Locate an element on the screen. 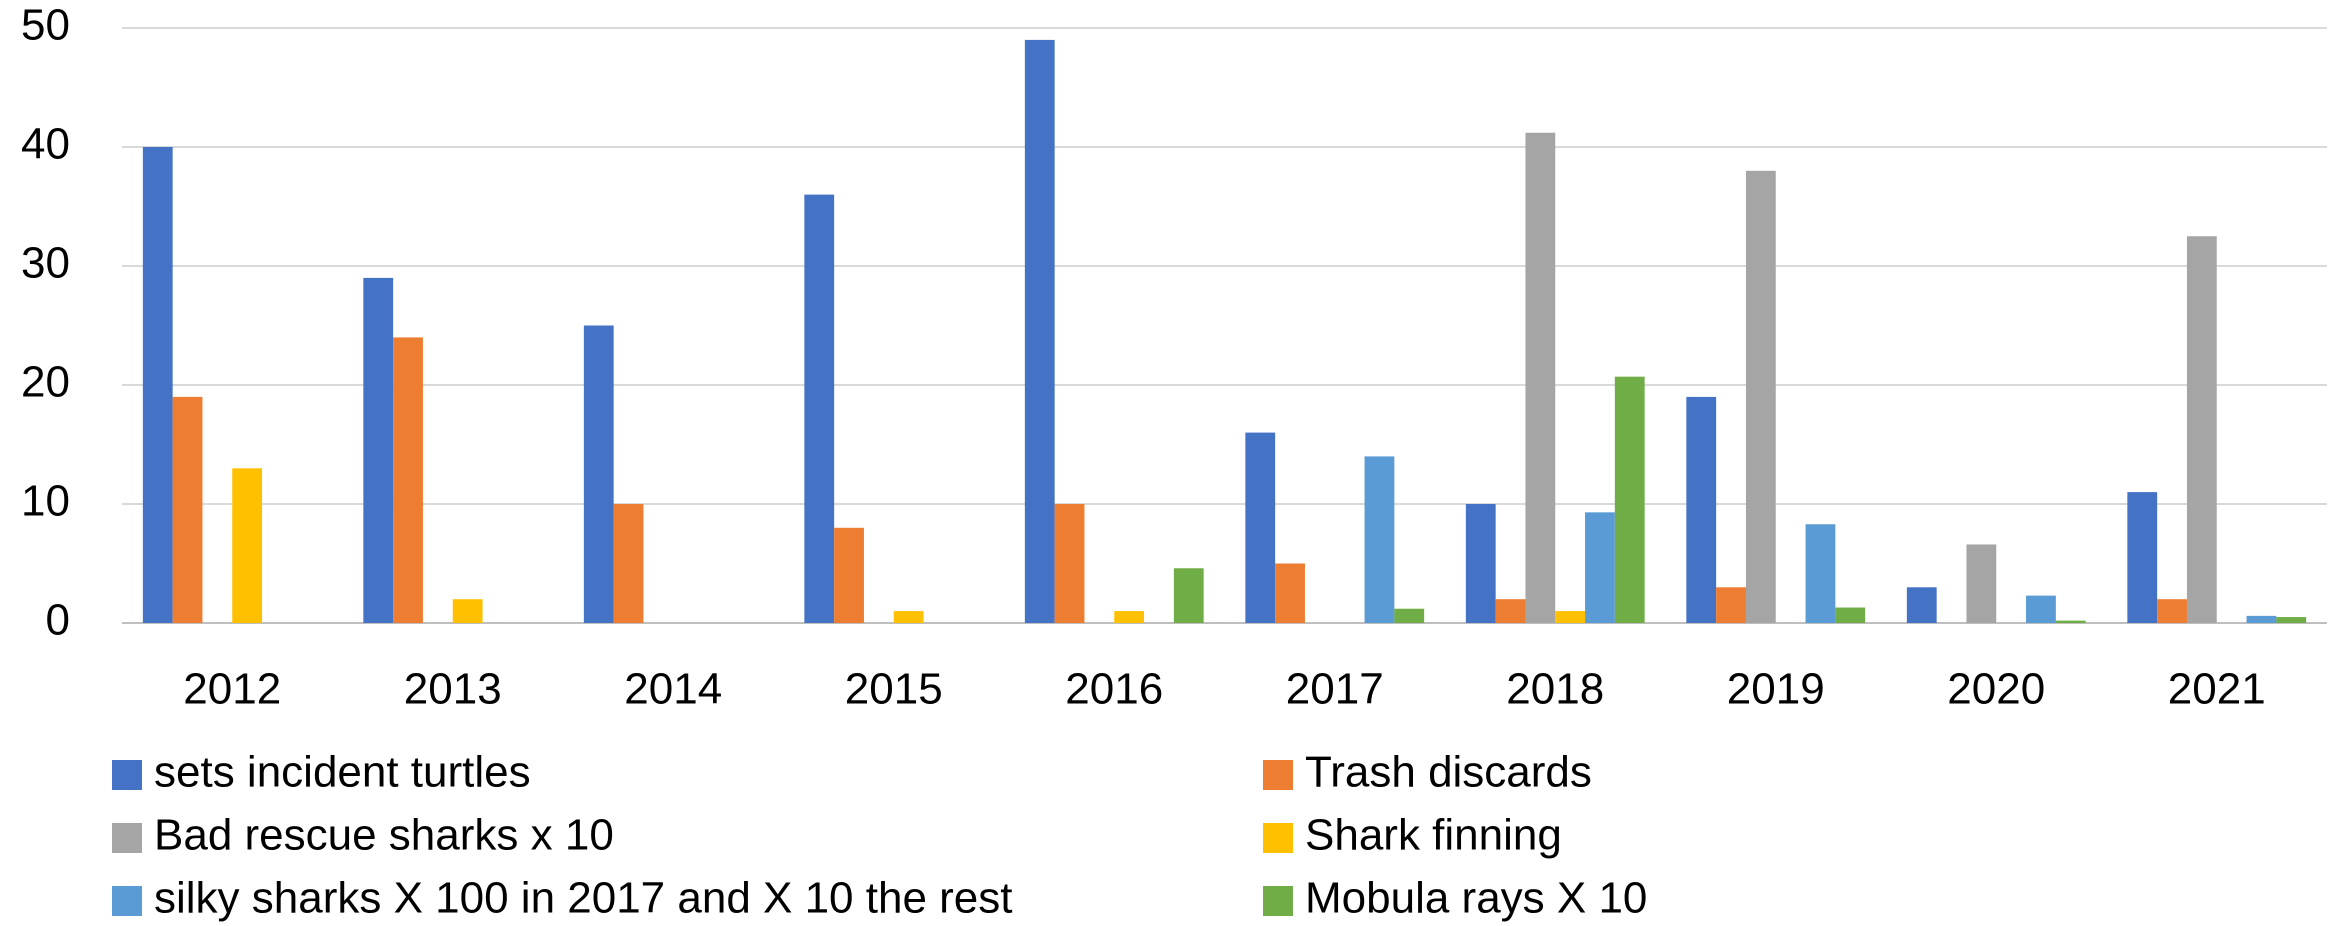  legend-label: Mobula rays X 10 is located at coordinates (1476, 898).